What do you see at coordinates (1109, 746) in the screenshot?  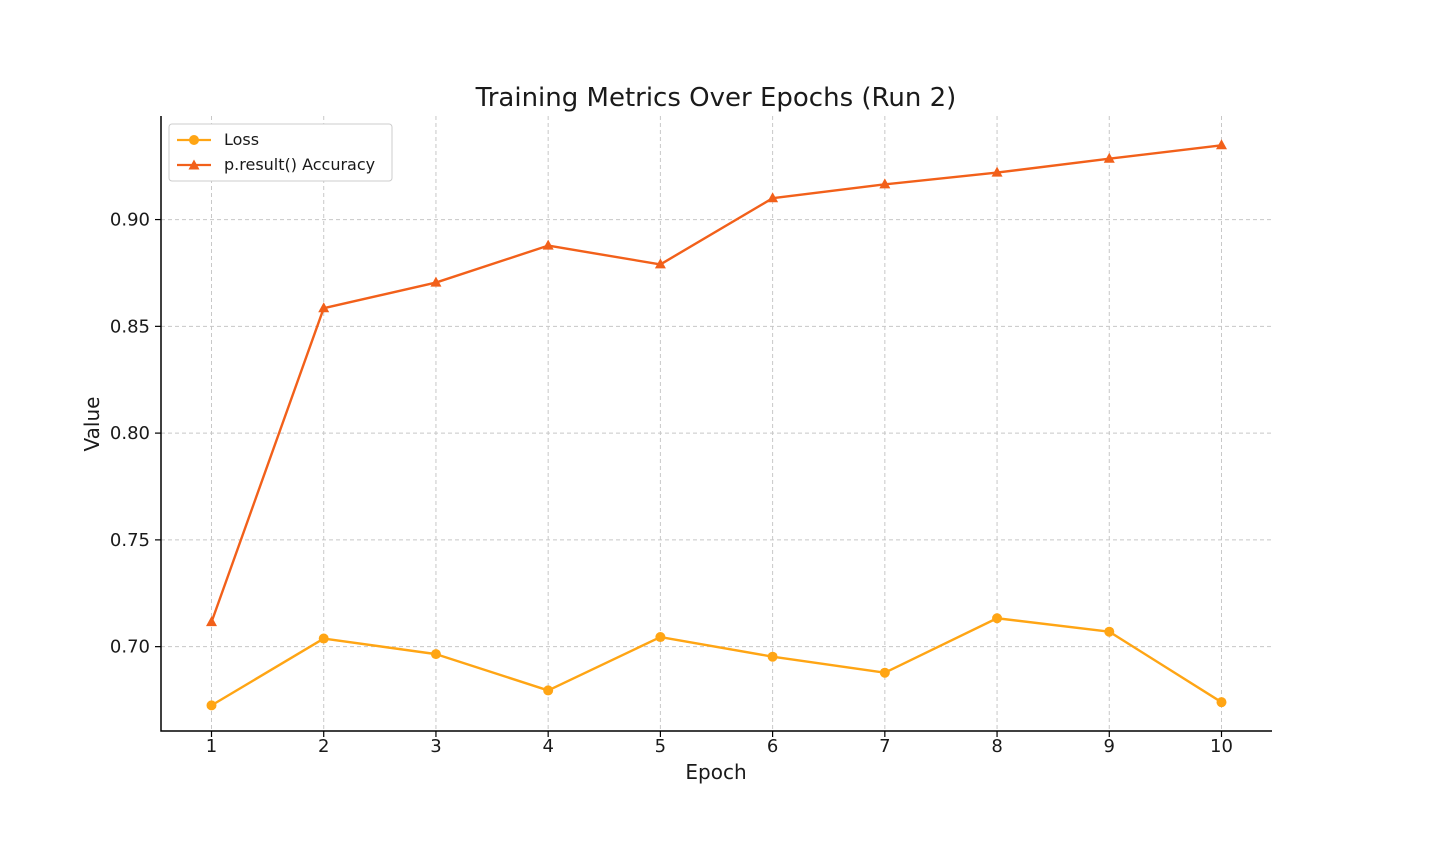 I see `x-tick-label: 9` at bounding box center [1109, 746].